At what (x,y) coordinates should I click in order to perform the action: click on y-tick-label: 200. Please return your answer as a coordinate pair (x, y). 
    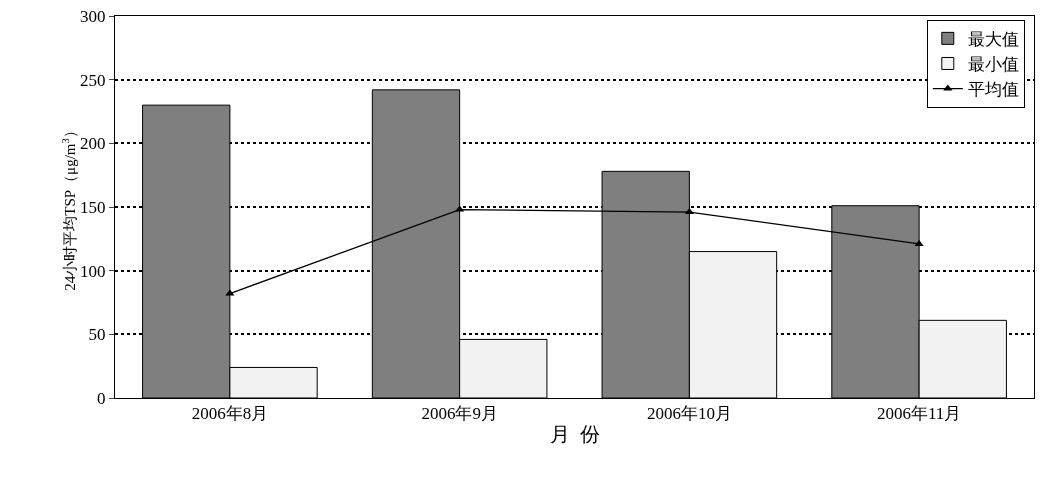
    Looking at the image, I should click on (93, 144).